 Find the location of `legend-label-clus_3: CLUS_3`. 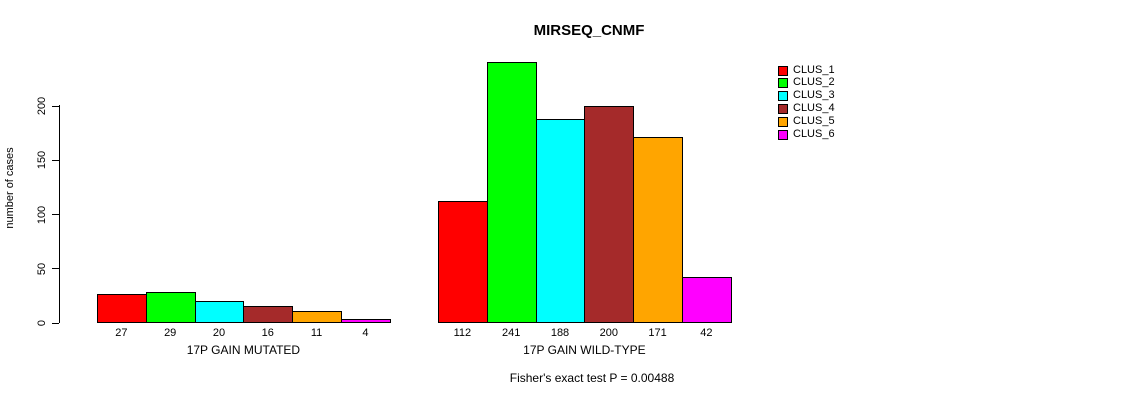

legend-label-clus_3: CLUS_3 is located at coordinates (814, 95).